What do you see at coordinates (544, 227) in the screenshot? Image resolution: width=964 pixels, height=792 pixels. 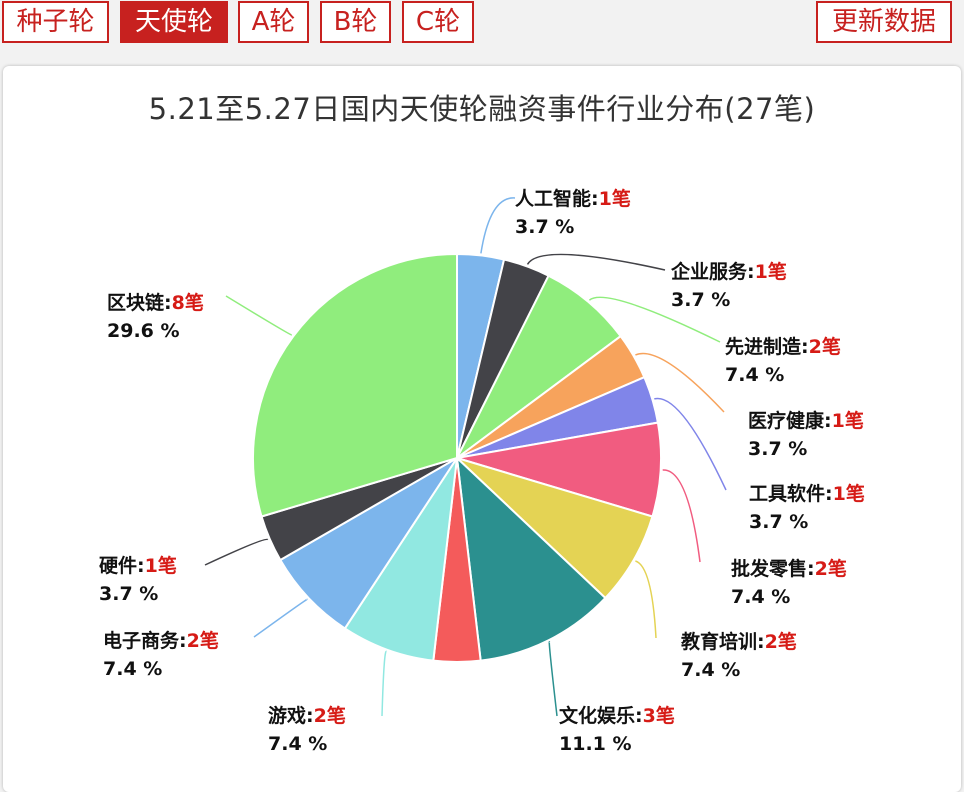 I see `slice-percent-0: 3.7 %` at bounding box center [544, 227].